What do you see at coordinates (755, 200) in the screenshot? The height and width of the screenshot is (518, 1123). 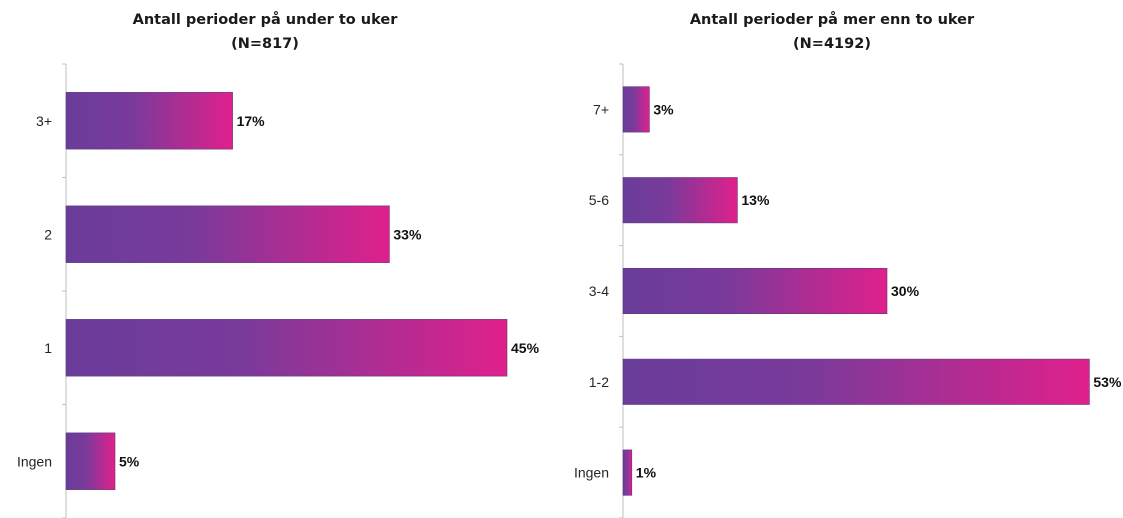 I see `data-label: 13%` at bounding box center [755, 200].